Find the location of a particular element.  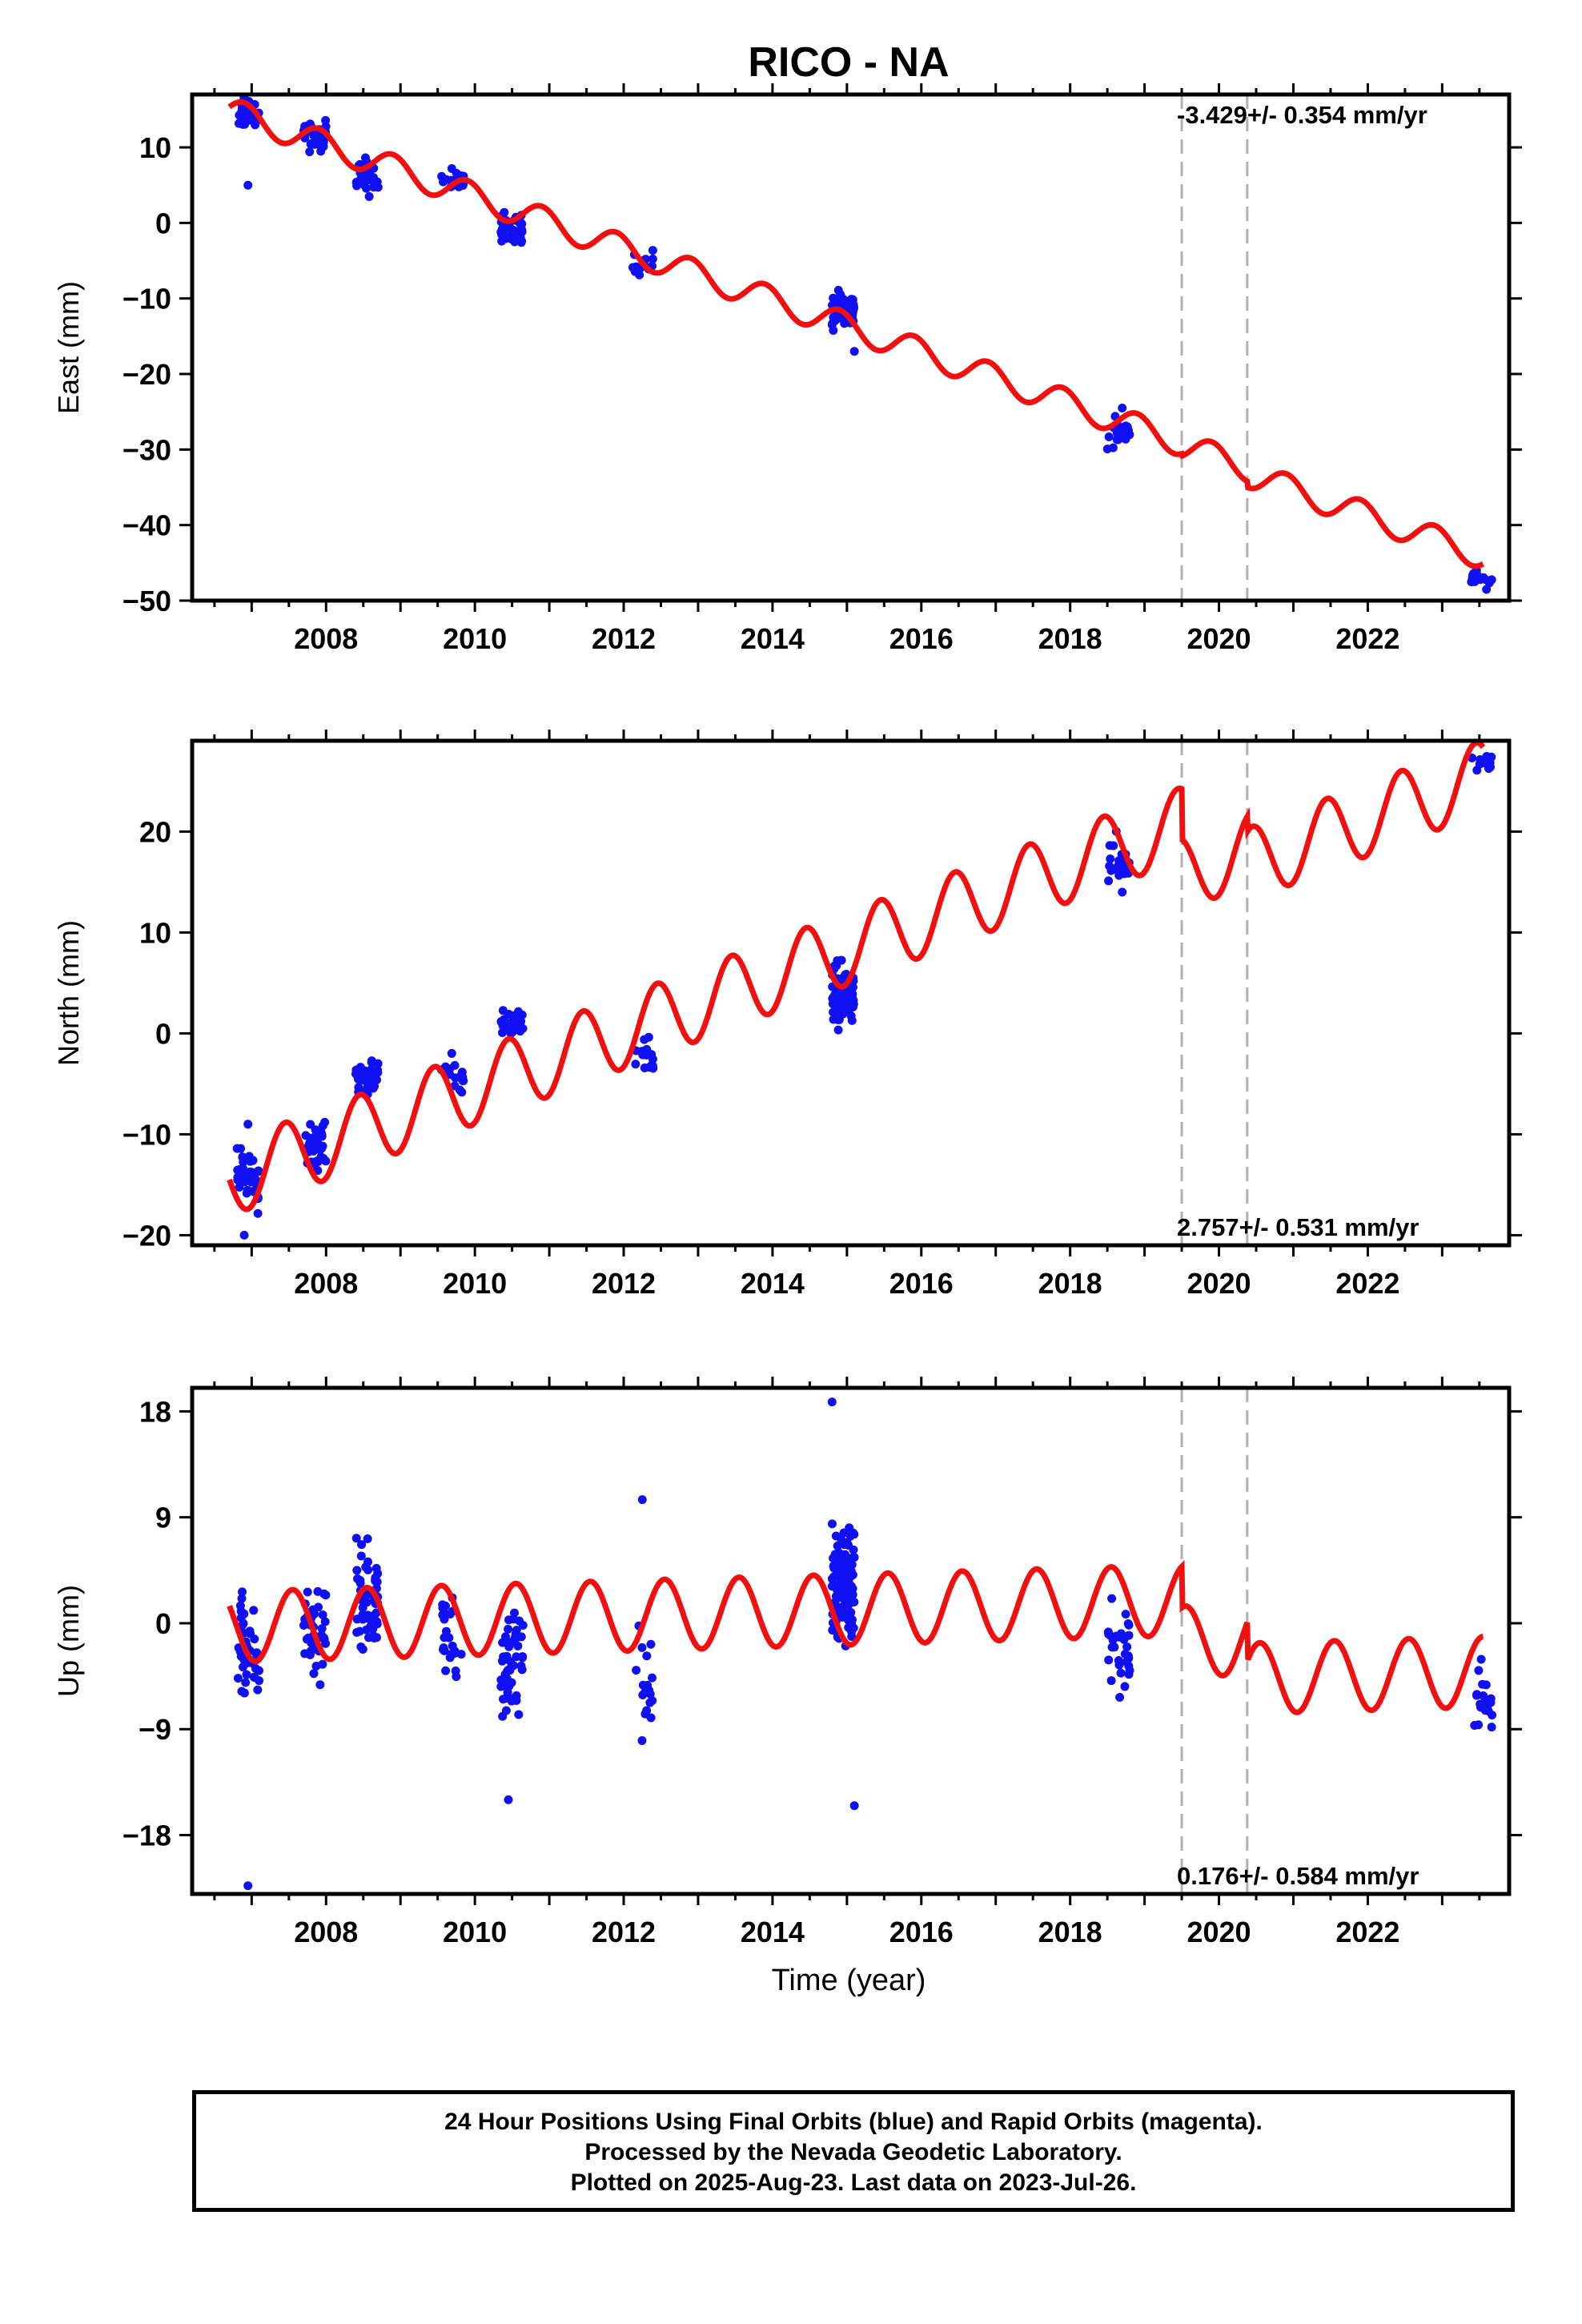

east-y-tick-label: −50 is located at coordinates (146, 601).